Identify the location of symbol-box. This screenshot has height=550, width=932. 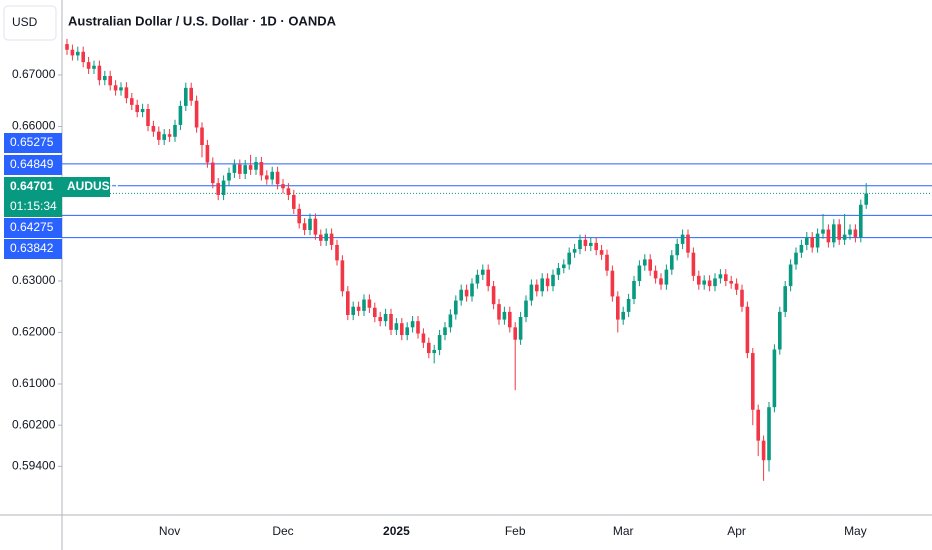
(86, 187).